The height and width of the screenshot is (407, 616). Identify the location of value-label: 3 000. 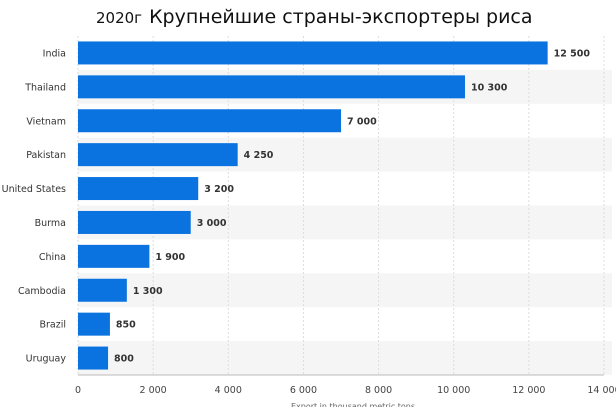
(212, 223).